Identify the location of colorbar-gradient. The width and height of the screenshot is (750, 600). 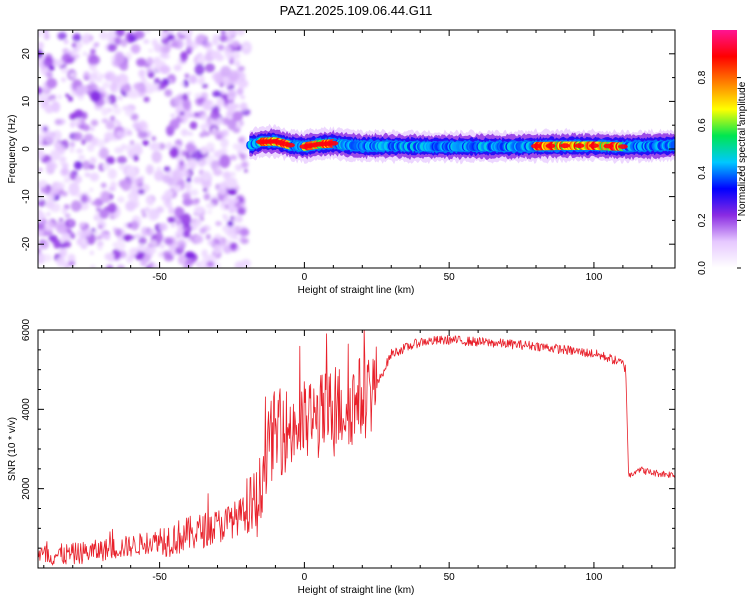
(724, 149).